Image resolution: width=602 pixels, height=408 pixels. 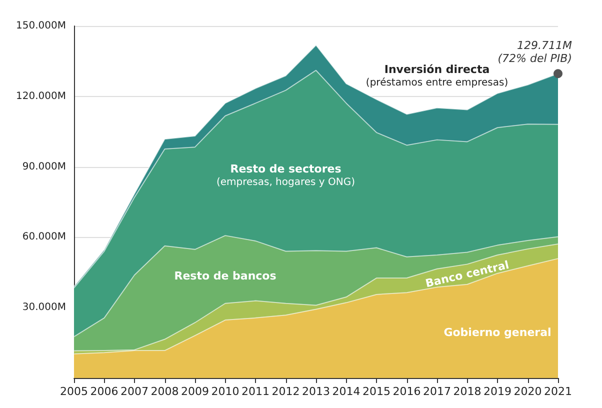 I want to click on y-tick-label: 150.000M, so click(x=41, y=26).